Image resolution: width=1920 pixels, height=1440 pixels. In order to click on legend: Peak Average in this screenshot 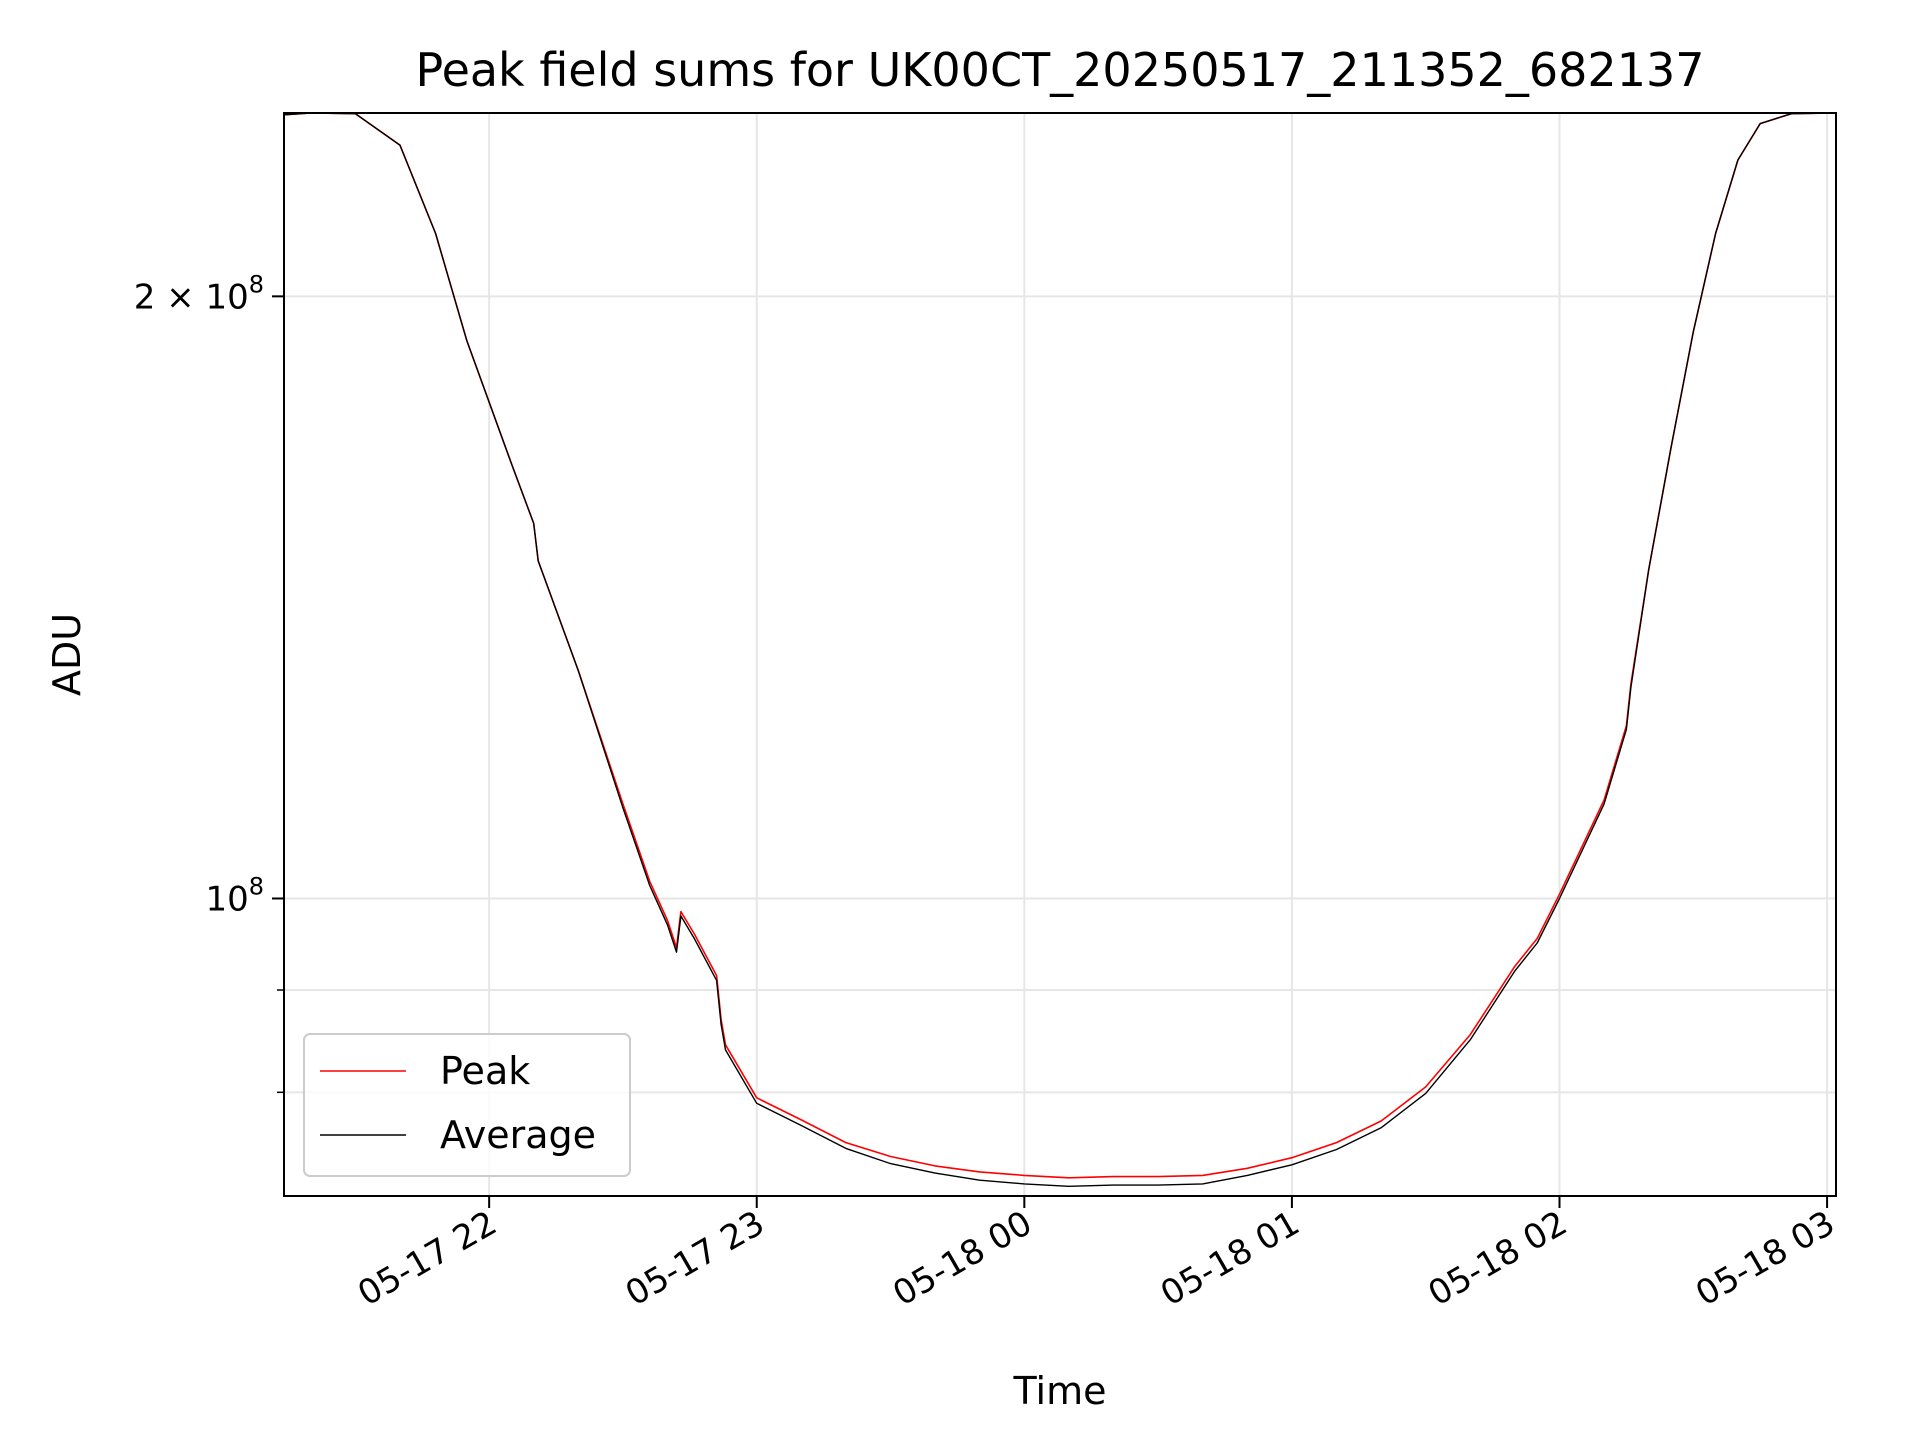, I will do `click(467, 1105)`.